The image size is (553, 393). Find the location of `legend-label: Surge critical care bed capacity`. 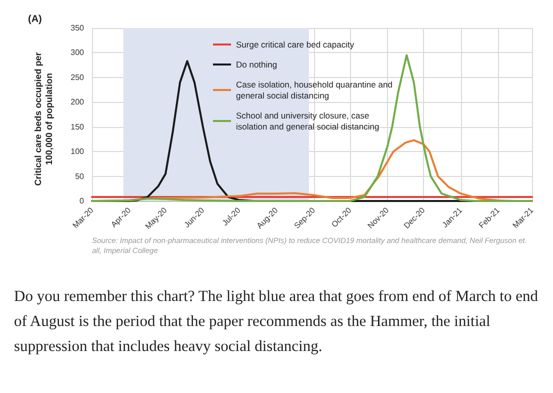

legend-label: Surge critical care bed capacity is located at coordinates (295, 45).